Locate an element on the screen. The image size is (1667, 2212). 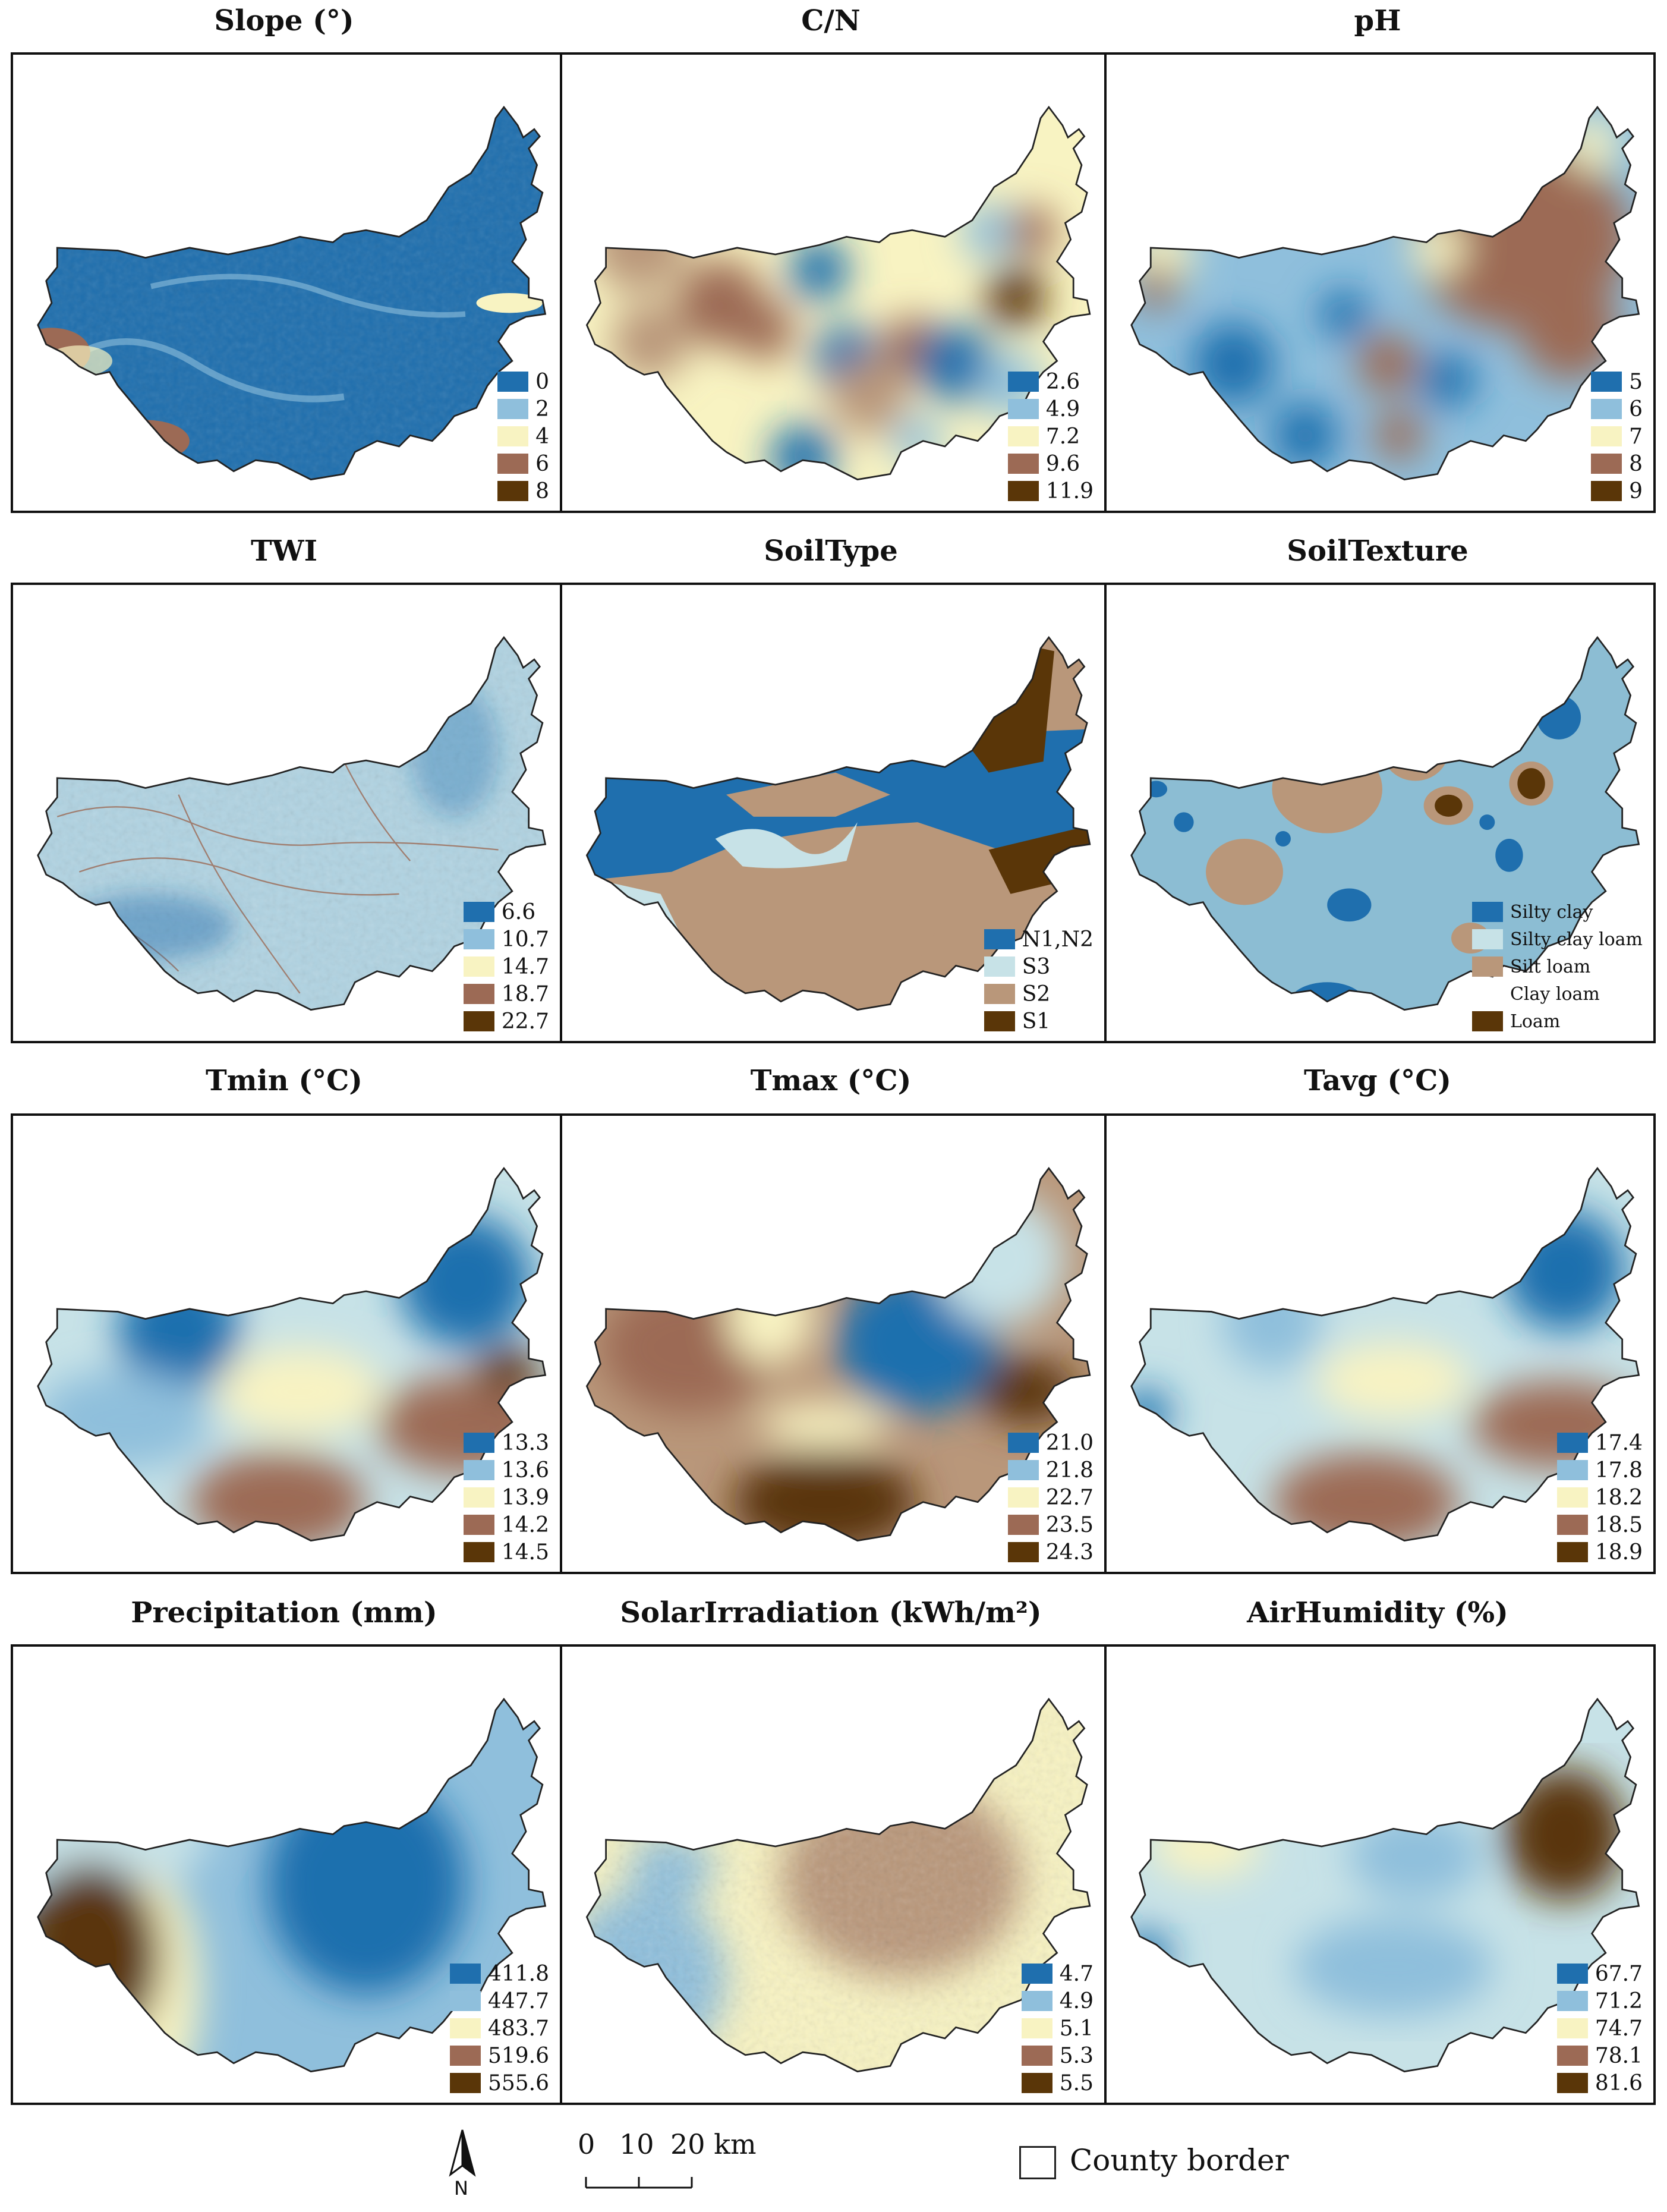
legend-tmin: 13.3 13.6 13.9 14.2 14.5 is located at coordinates (506, 1497).